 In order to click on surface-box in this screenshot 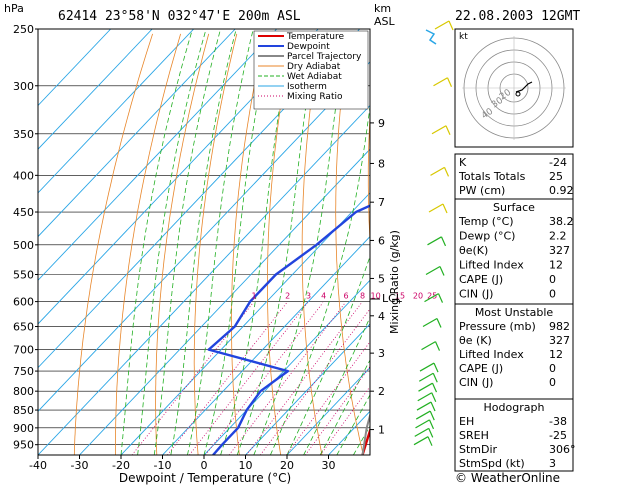, I will do `click(514, 251)`.